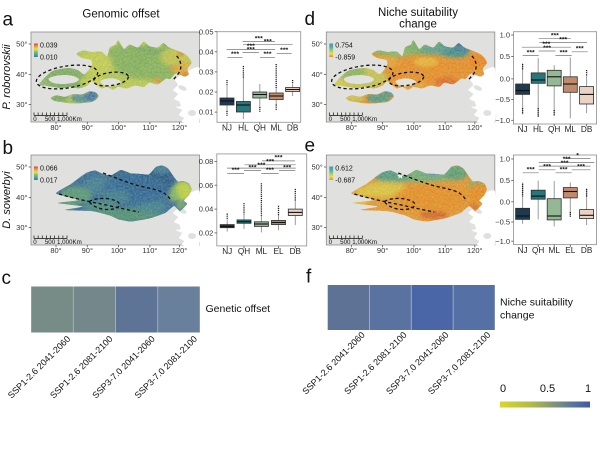 The image size is (600, 449). What do you see at coordinates (310, 146) in the screenshot?
I see `svg-text: e` at bounding box center [310, 146].